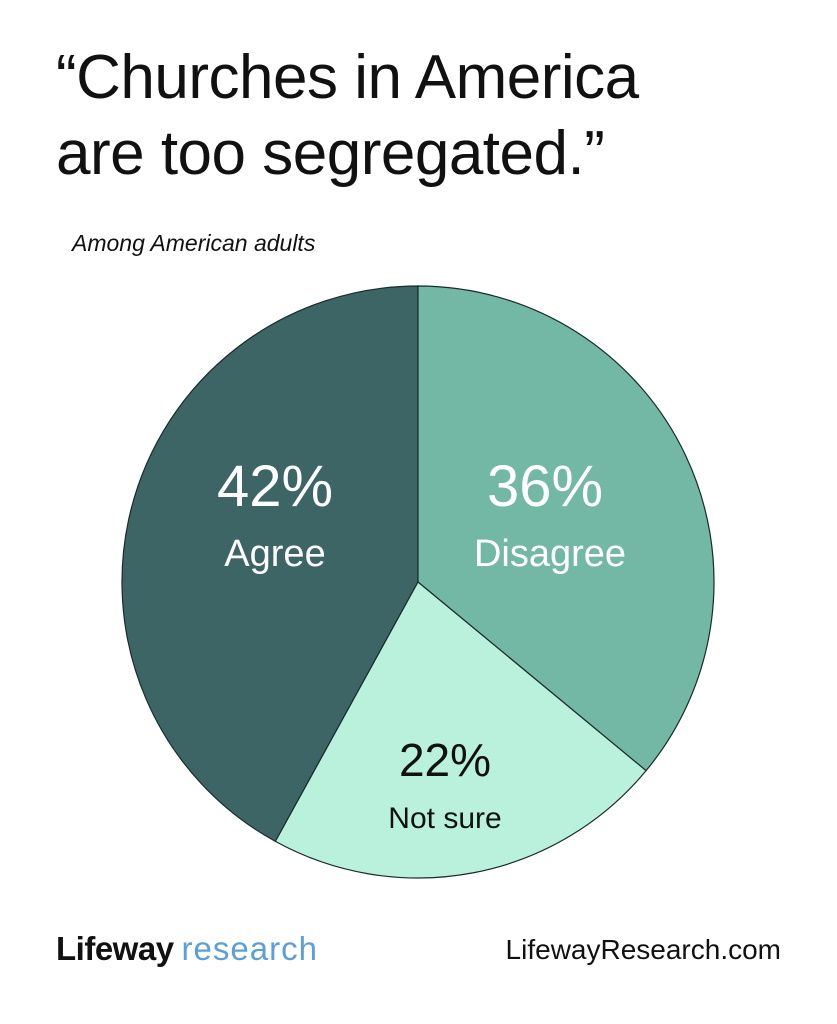  I want to click on brand-logo: Lifeway research, so click(187, 949).